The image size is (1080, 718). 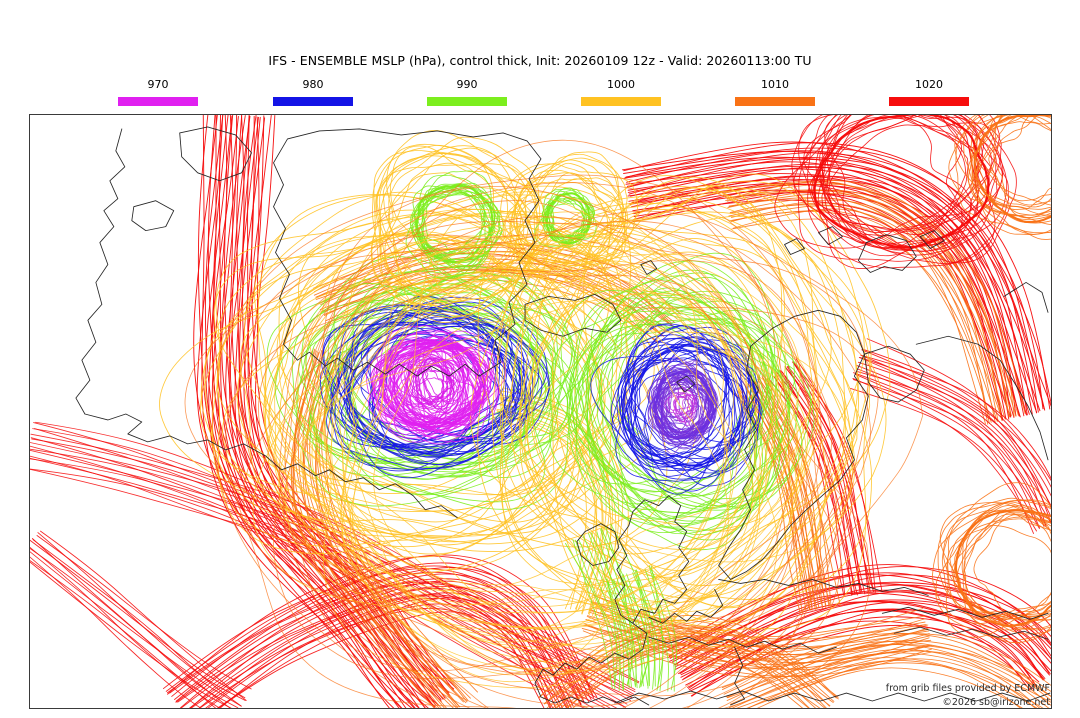 What do you see at coordinates (542, 511) in the screenshot?
I see `contour-inter-low-flow` at bounding box center [542, 511].